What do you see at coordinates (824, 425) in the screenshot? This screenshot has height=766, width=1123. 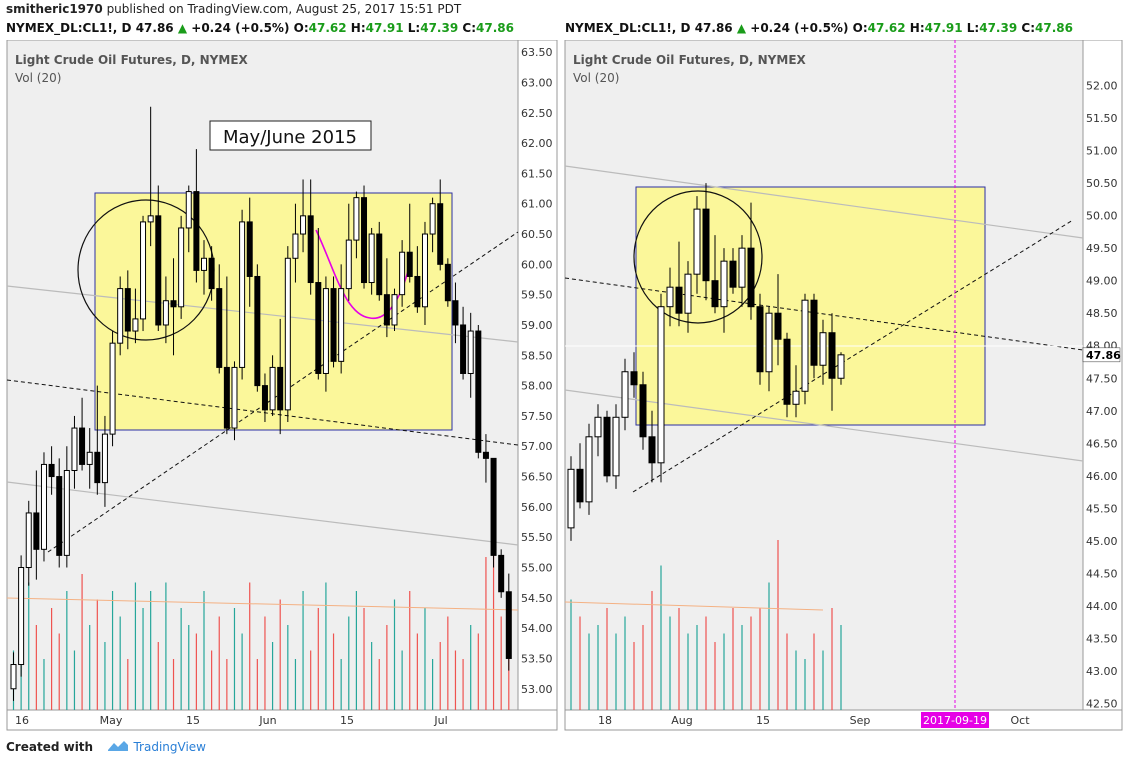 I see `channel-line-lower` at bounding box center [824, 425].